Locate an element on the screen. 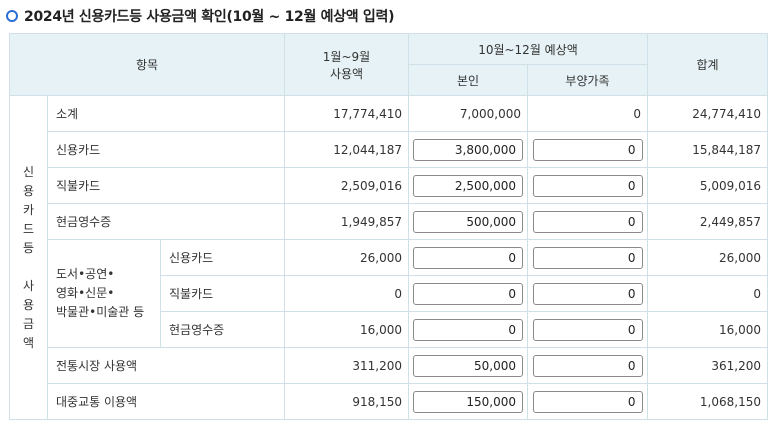 Image resolution: width=773 pixels, height=435 pixels. culture-credit-self-input is located at coordinates (468, 257).